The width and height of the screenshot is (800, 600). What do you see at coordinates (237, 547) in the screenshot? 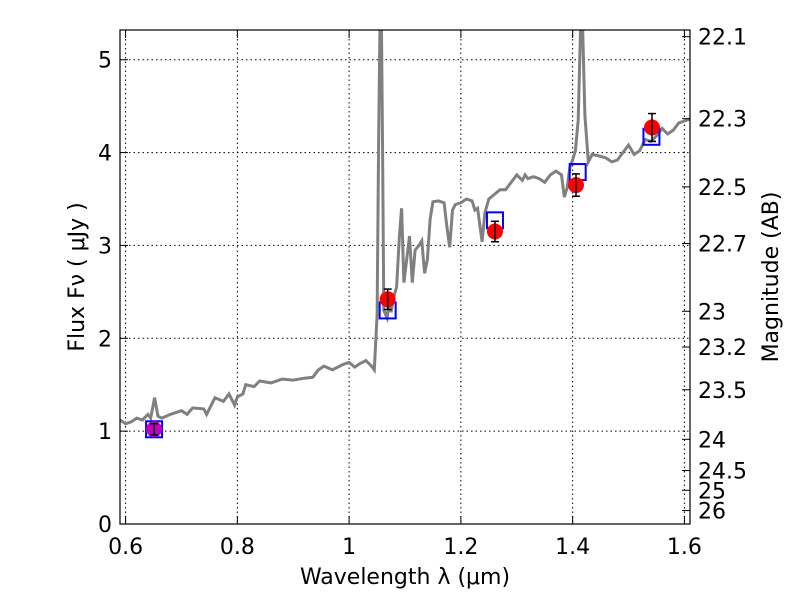
I see `x-tick-label: 0.8` at bounding box center [237, 547].